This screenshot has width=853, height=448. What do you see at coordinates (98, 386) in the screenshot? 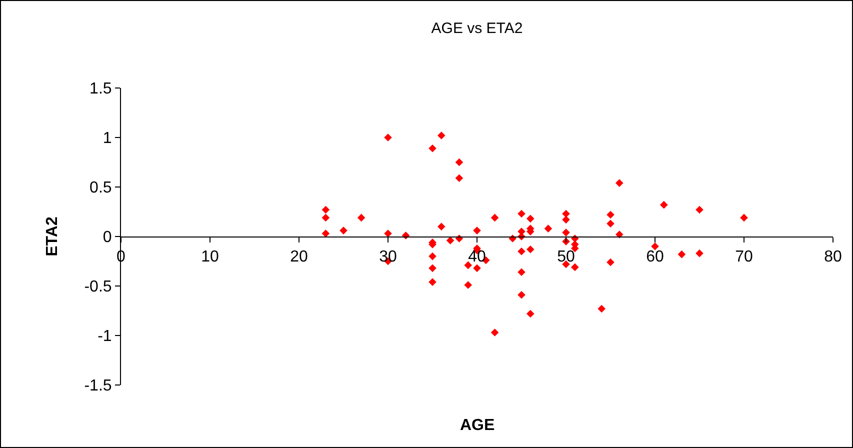
I see `y-tick-label: -1.5` at bounding box center [98, 386].